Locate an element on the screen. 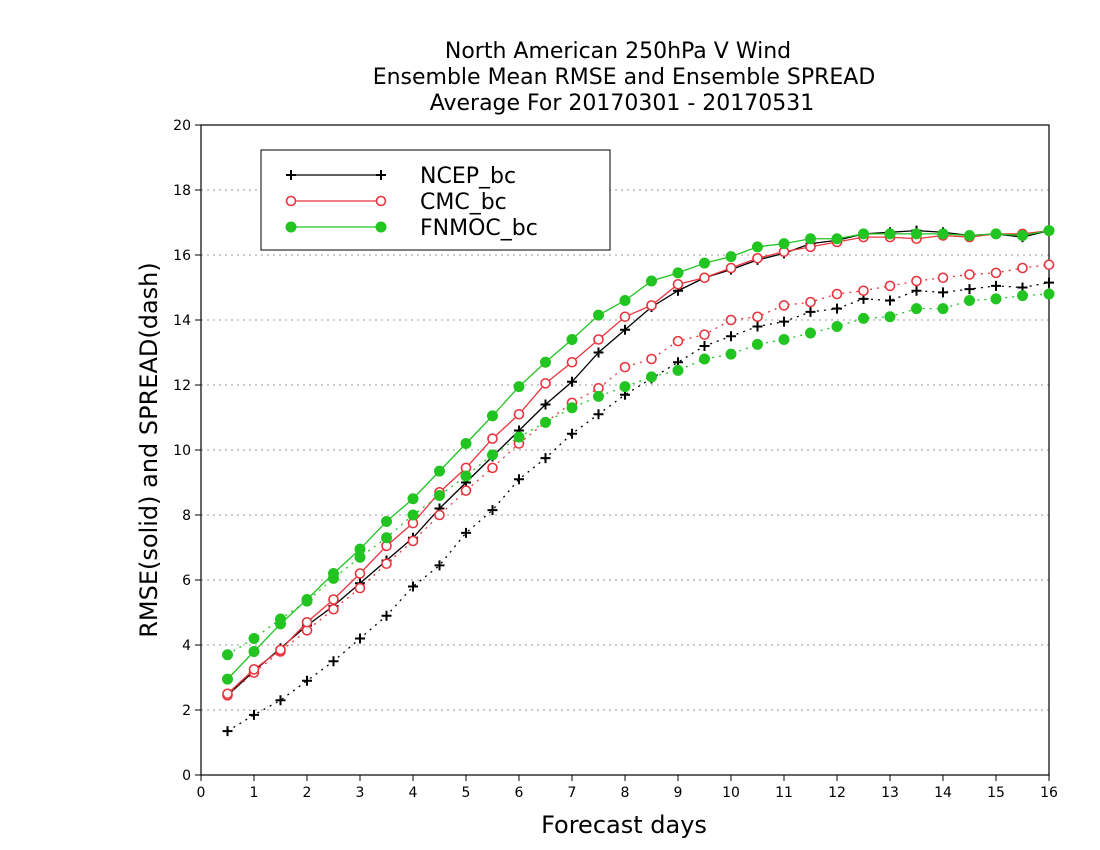 The width and height of the screenshot is (1100, 850). title-line-2: Ensemble Mean RMSE and Ensemble SPREAD is located at coordinates (624, 77).